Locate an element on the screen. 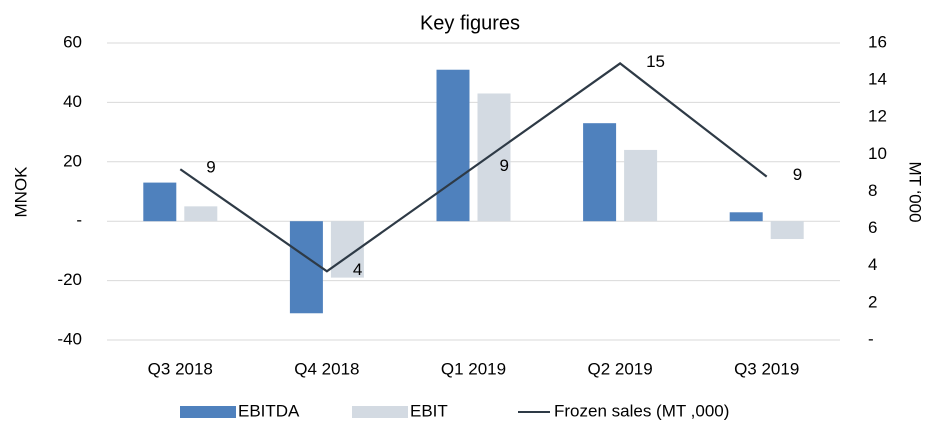 This screenshot has width=926, height=429. y2-tick-label: 2 is located at coordinates (872, 301).